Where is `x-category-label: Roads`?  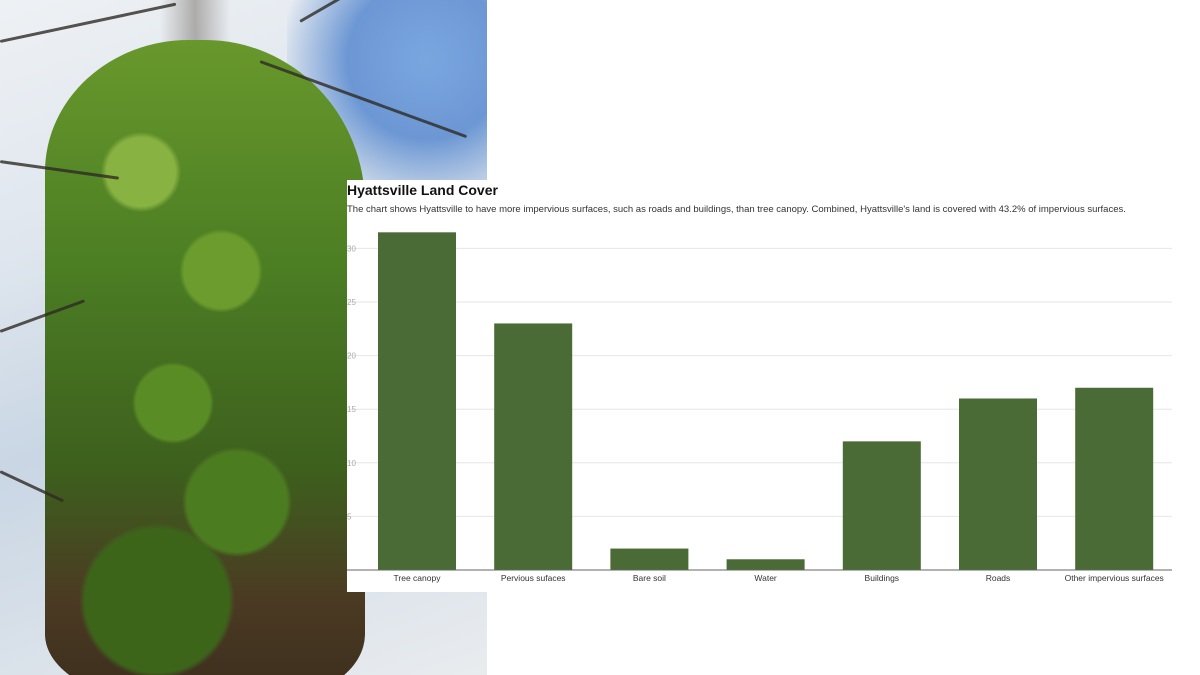 x-category-label: Roads is located at coordinates (998, 578).